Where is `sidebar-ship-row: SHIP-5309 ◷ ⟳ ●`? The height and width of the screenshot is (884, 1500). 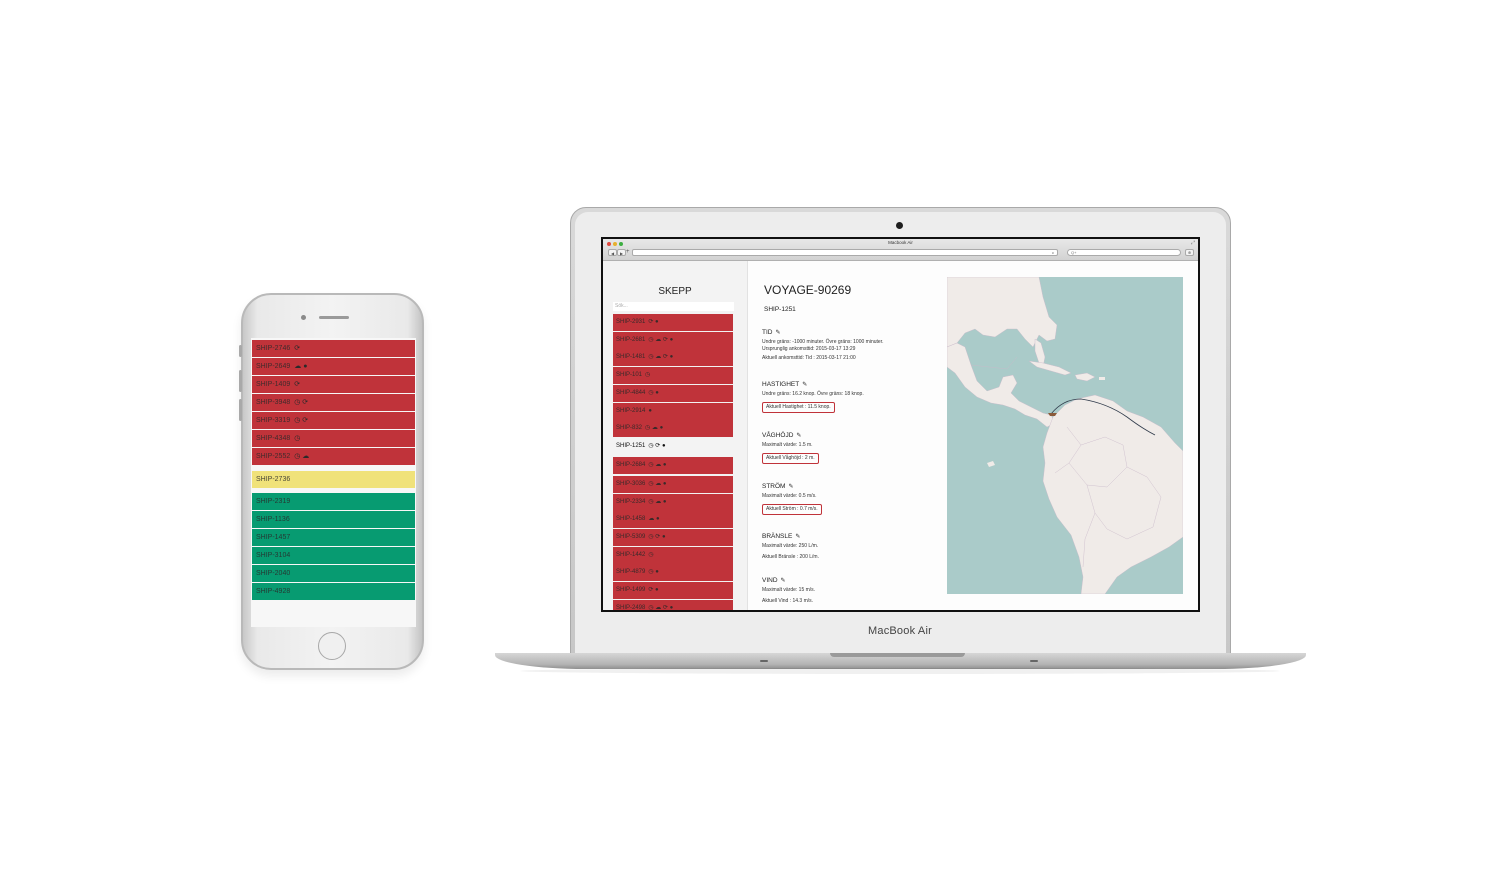 sidebar-ship-row: SHIP-5309 ◷ ⟳ ● is located at coordinates (673, 537).